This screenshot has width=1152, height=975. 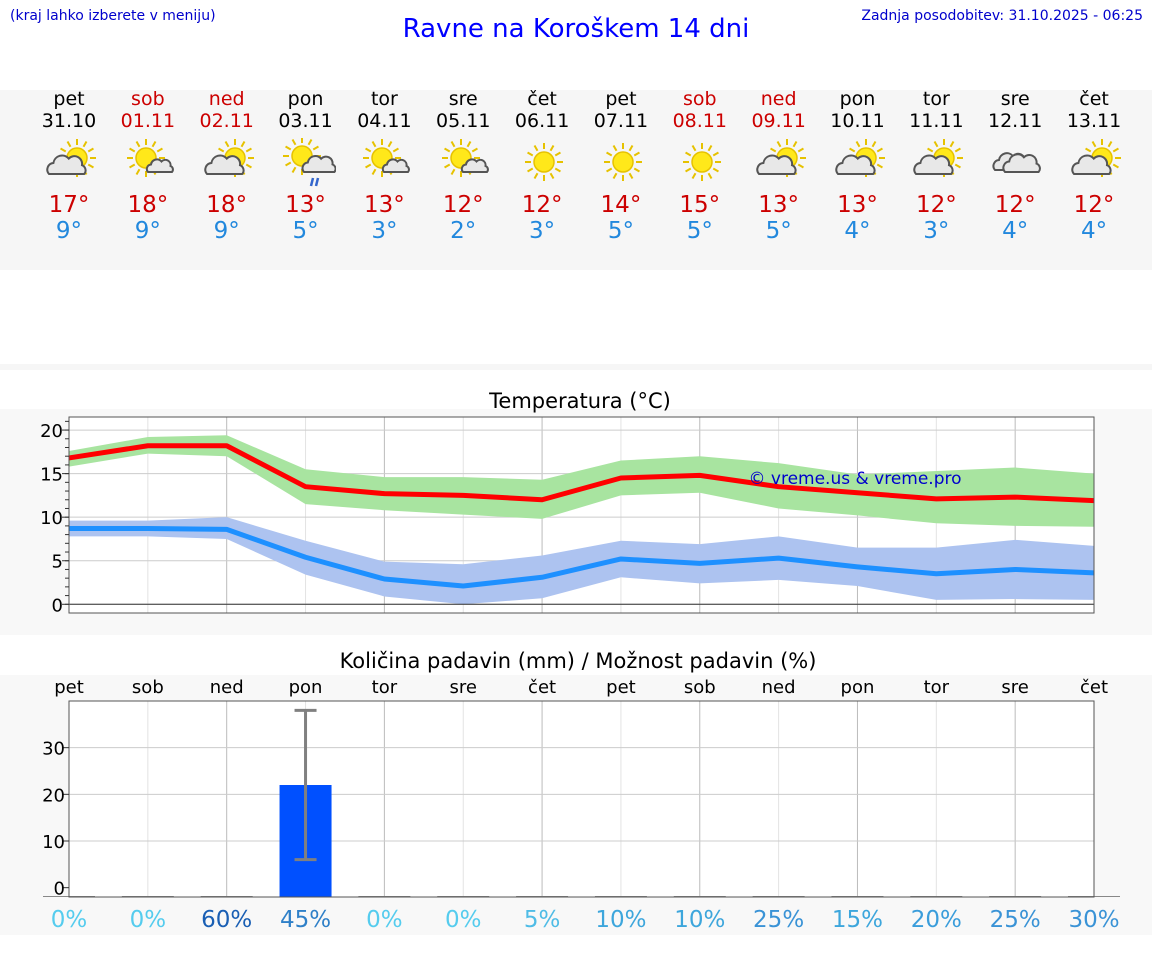 I want to click on forecast-day: sob 01.11 18° 9°, so click(x=148, y=166).